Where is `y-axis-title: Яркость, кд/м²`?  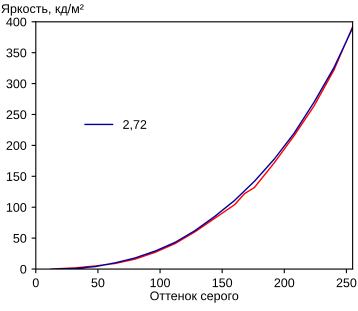 y-axis-title: Яркость, кд/м² is located at coordinates (43, 10).